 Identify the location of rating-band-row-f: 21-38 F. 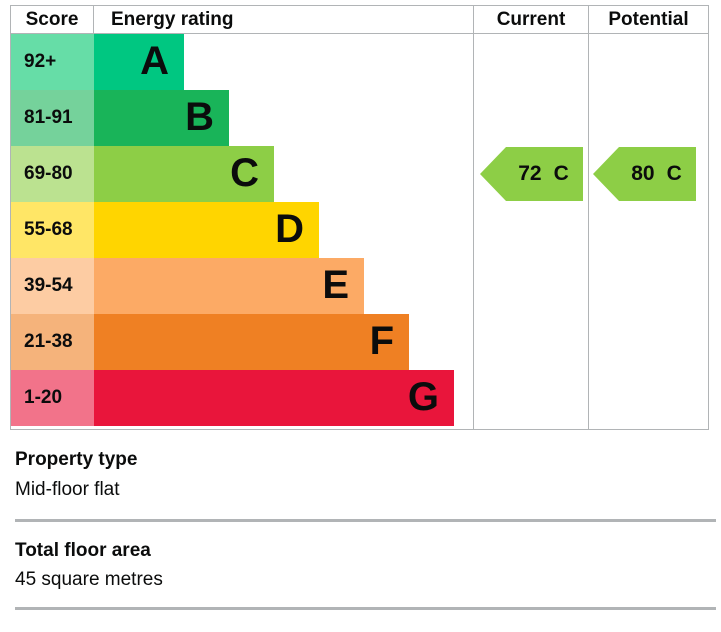
(359, 342).